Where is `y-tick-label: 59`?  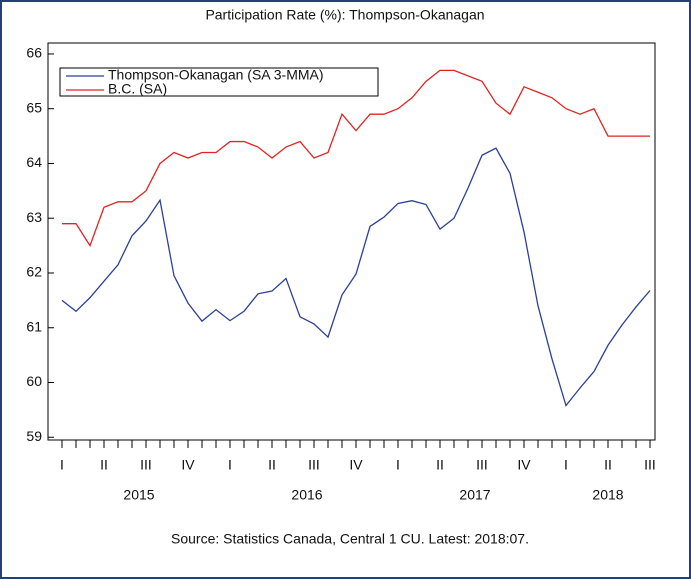 y-tick-label: 59 is located at coordinates (34, 436).